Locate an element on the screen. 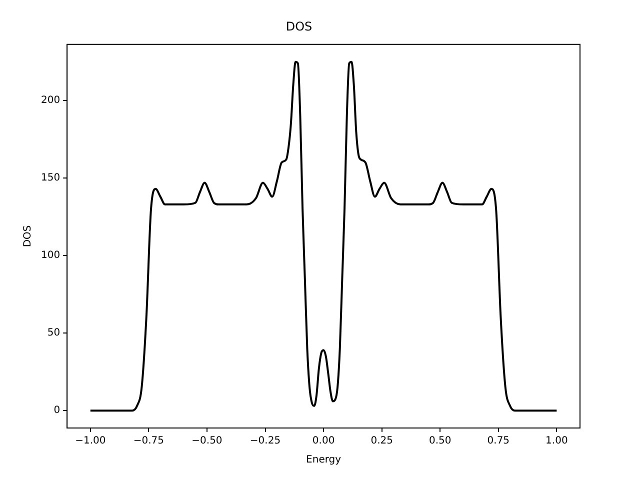 The image size is (640, 480). x-tick-label: −0.75 is located at coordinates (148, 441).